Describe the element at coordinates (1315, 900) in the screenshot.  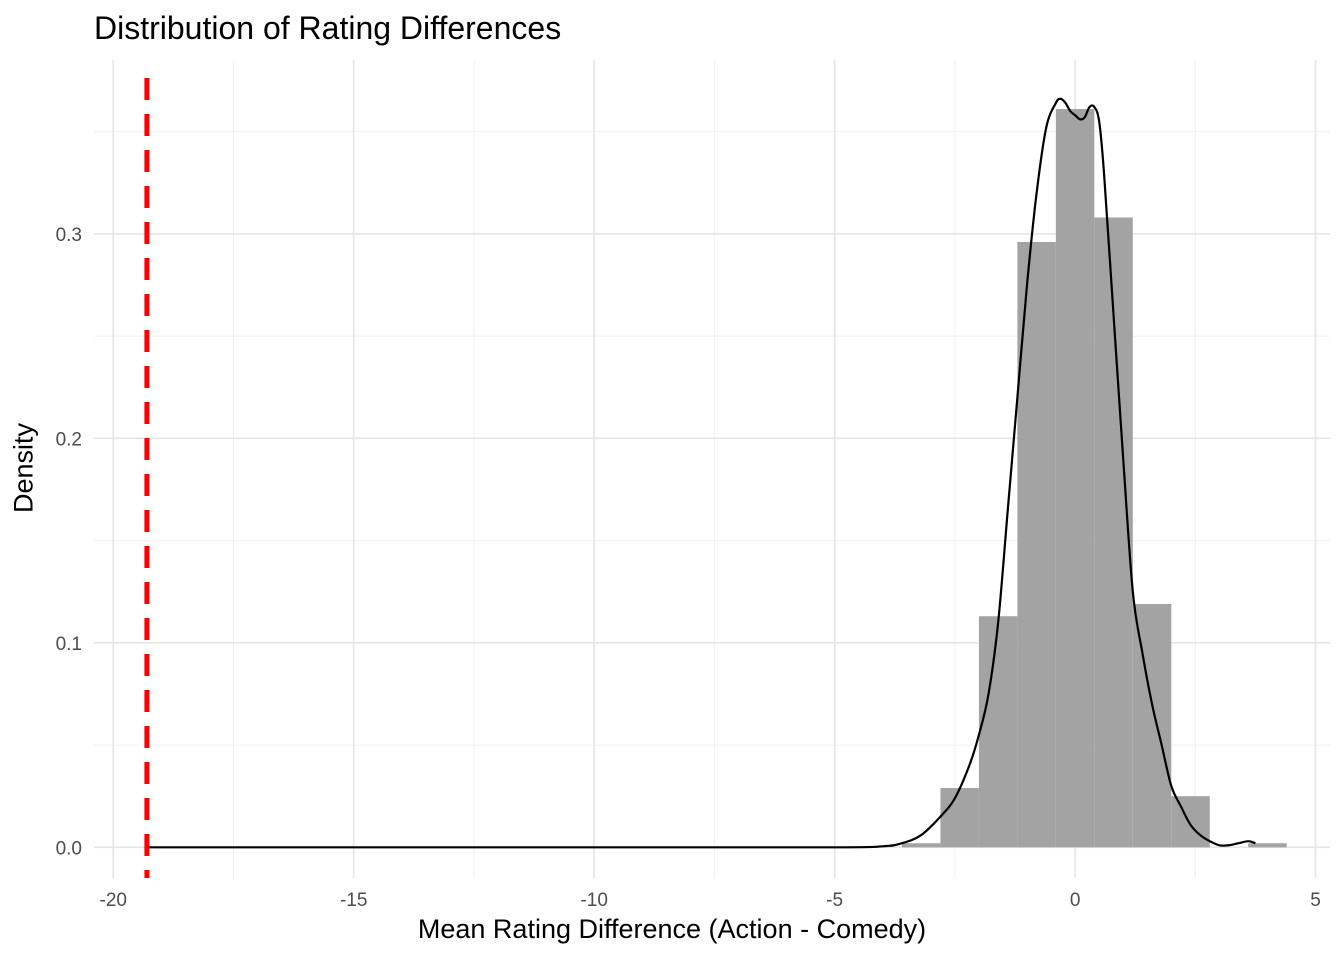
I see `x-tick-label-5: 5` at that location.